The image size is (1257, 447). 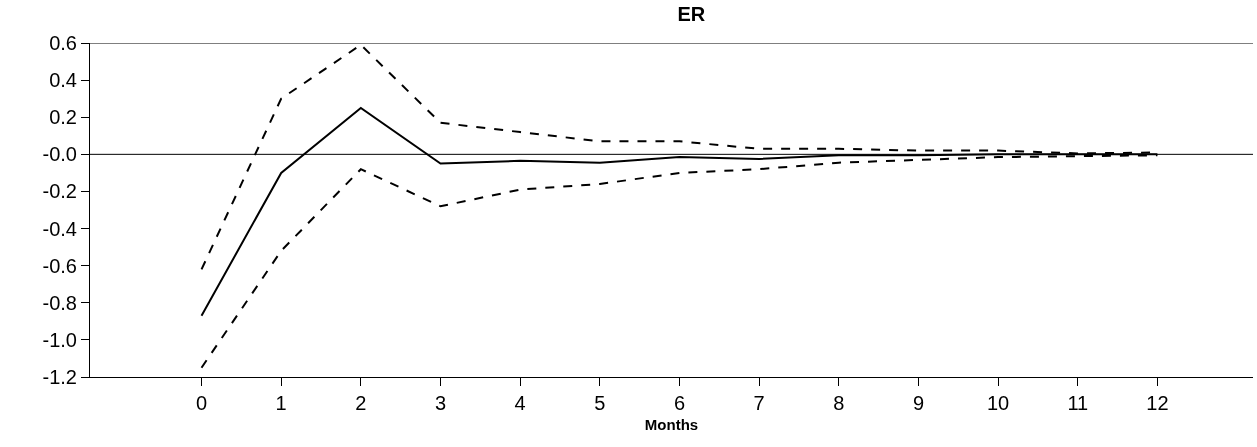 I want to click on y-tick-label: -0.2, so click(x=59, y=191).